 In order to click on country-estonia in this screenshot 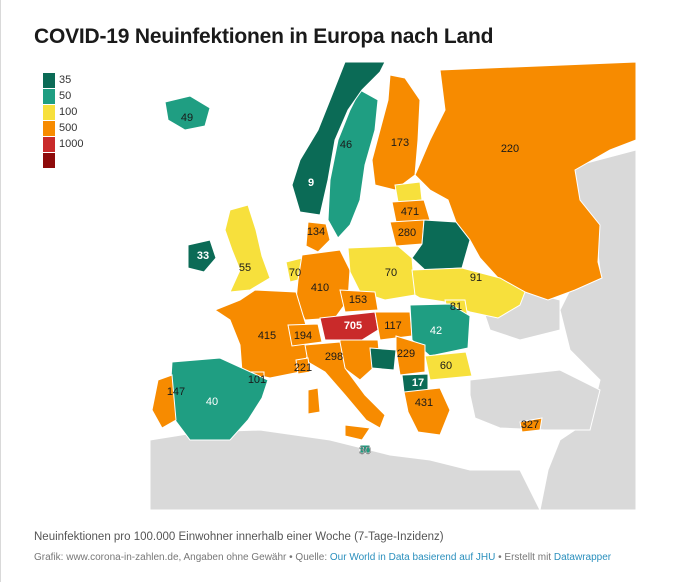, I will do `click(408, 192)`.